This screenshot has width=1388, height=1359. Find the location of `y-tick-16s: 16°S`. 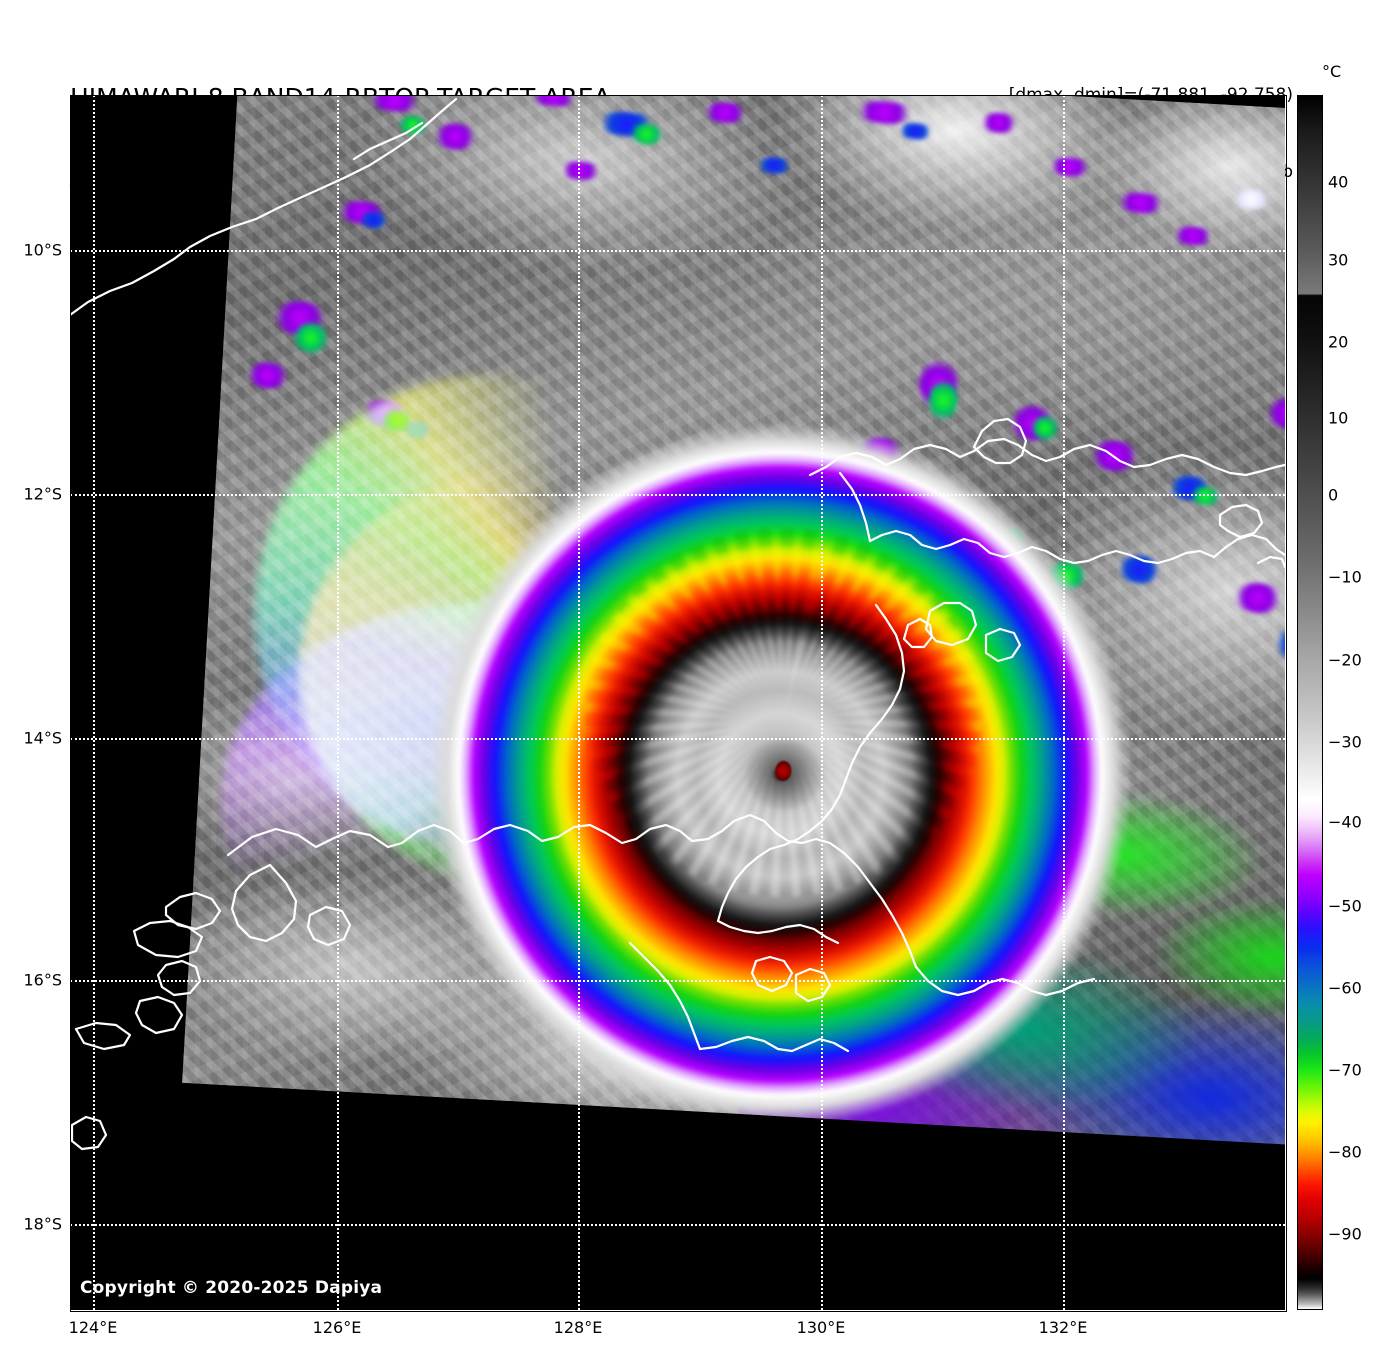

y-tick-16s: 16°S is located at coordinates (42, 980).